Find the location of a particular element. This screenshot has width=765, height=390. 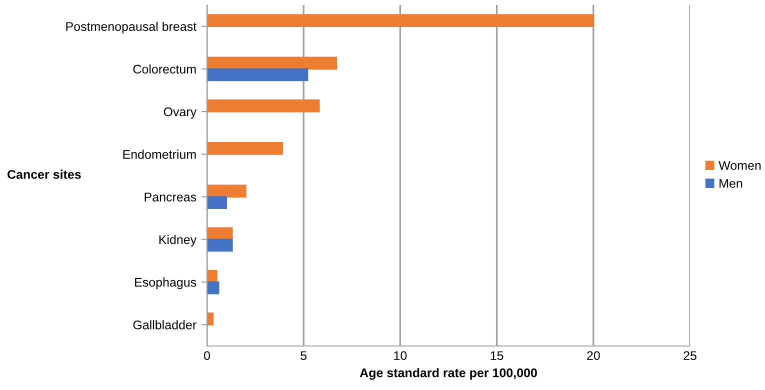

y-tick-label: Gallbladder is located at coordinates (164, 325).